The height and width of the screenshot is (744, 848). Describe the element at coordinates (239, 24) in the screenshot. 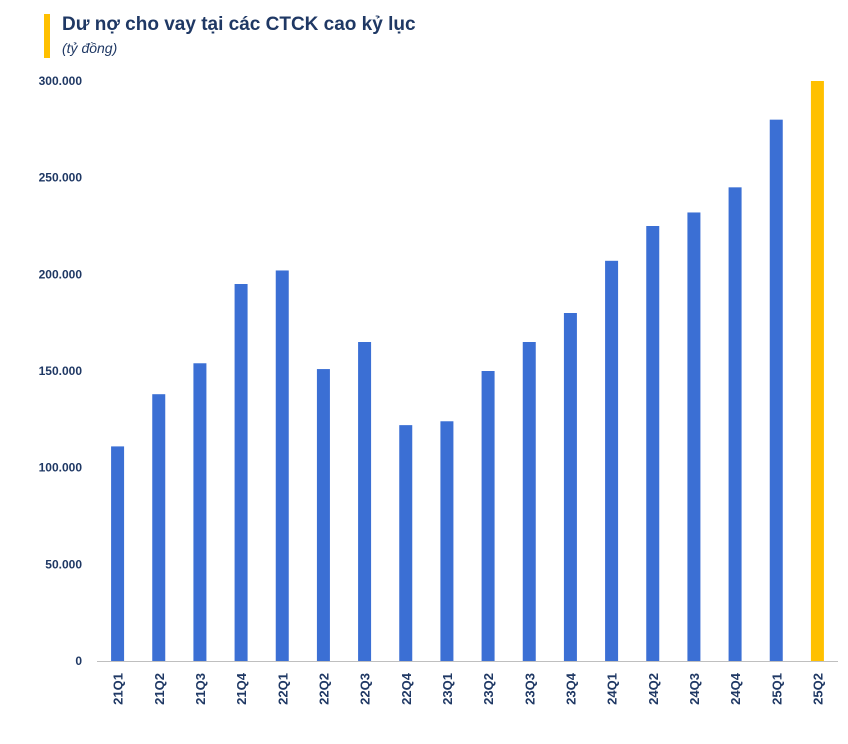

I see `chart-title: Dư nợ cho vay tại các CTCK cao kỷ lục` at that location.